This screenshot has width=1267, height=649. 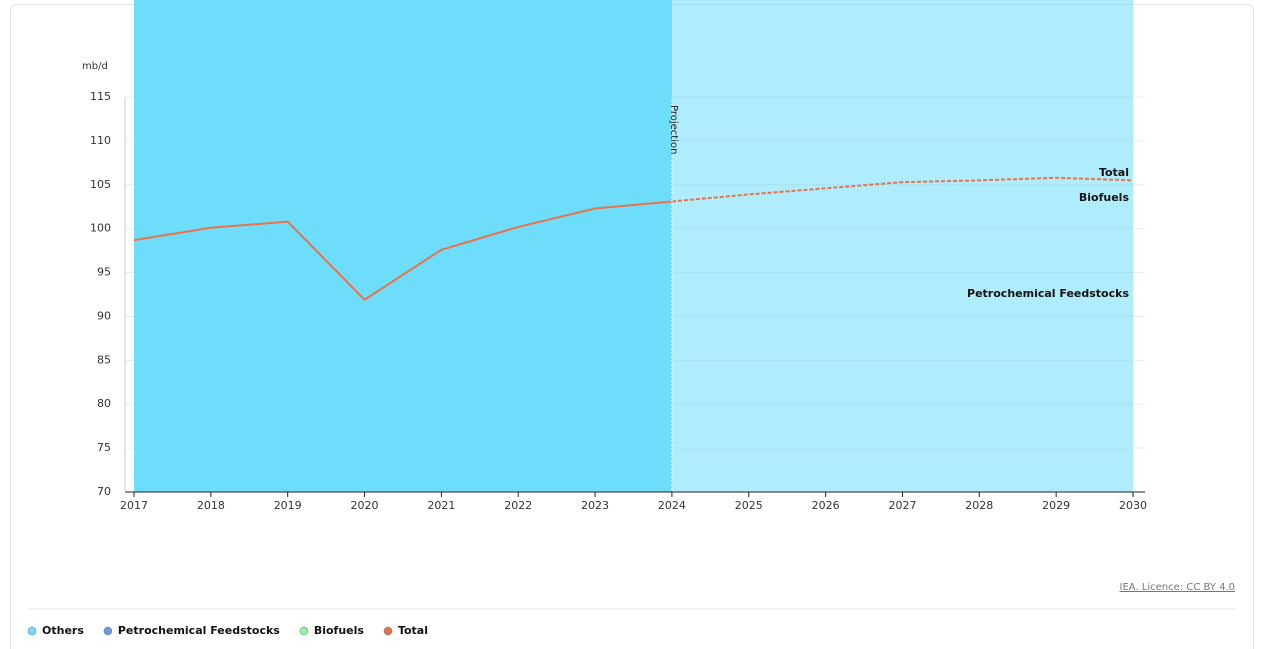 I want to click on y-unit: mb/d, so click(x=95, y=66).